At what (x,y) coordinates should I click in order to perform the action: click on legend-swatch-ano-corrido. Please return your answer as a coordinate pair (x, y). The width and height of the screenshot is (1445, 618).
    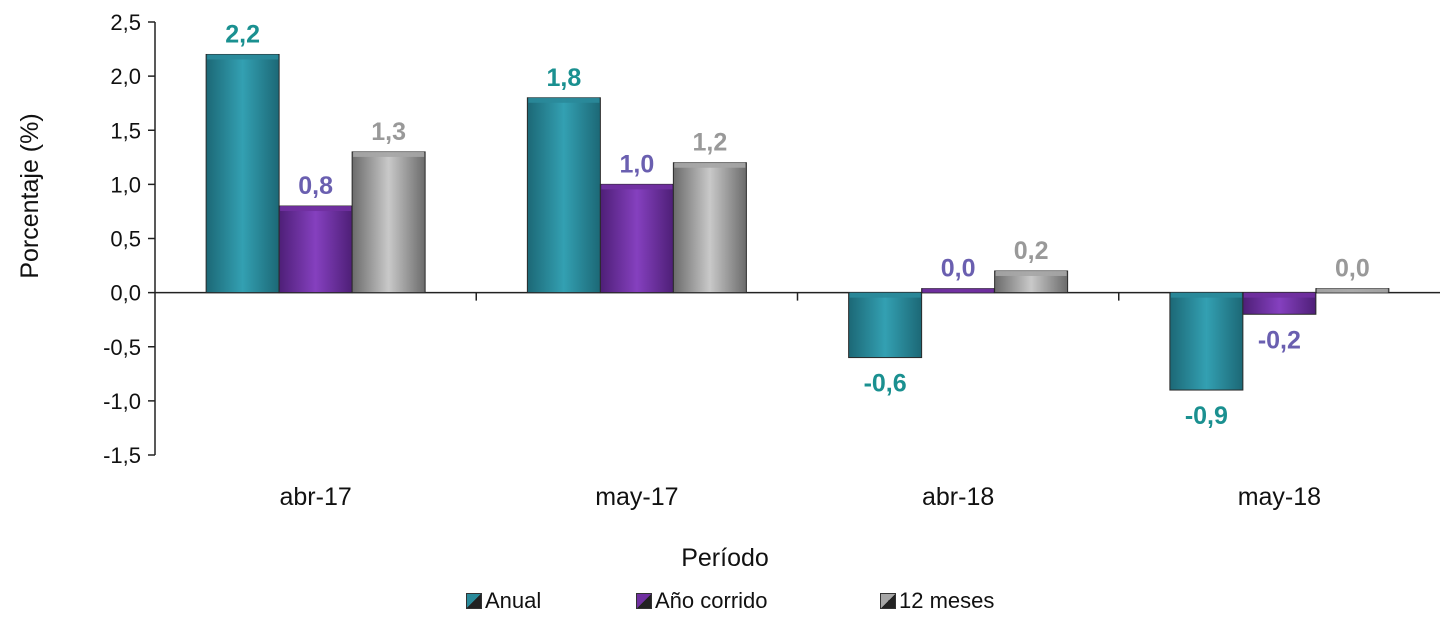
    Looking at the image, I should click on (644, 601).